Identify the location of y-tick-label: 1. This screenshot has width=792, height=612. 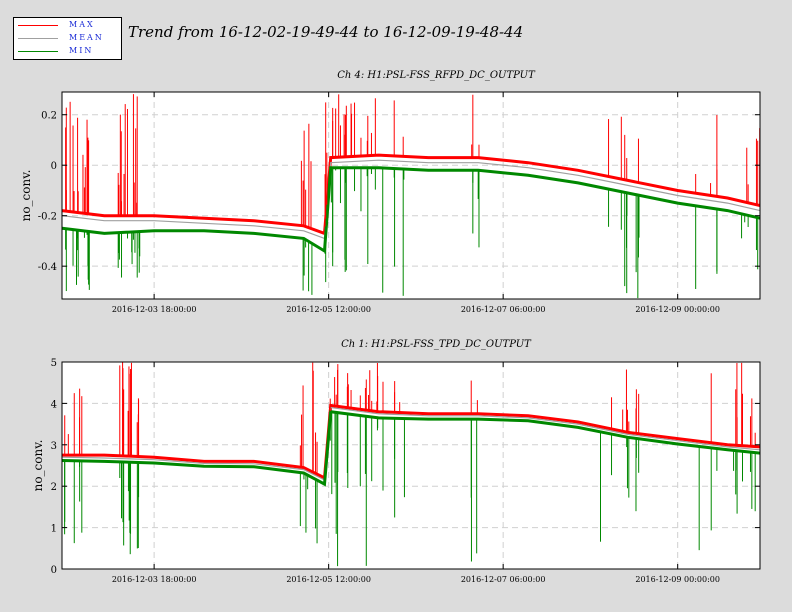
(54, 529).